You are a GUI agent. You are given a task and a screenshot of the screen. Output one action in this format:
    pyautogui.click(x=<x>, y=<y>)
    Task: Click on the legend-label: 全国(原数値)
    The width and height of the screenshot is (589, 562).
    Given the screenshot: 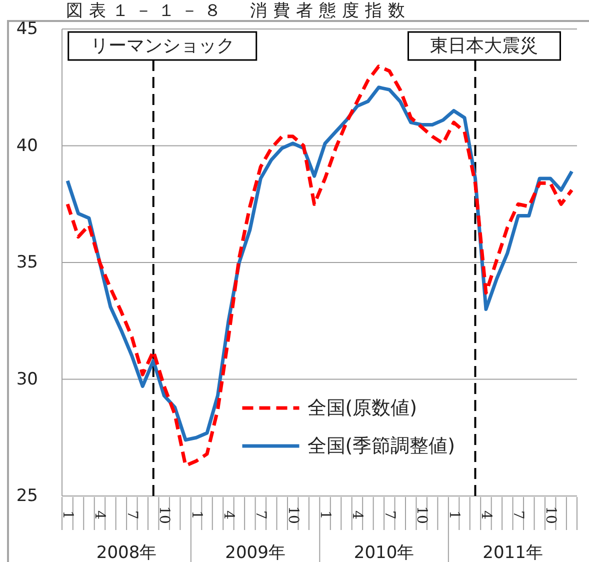 What is the action you would take?
    pyautogui.click(x=362, y=408)
    